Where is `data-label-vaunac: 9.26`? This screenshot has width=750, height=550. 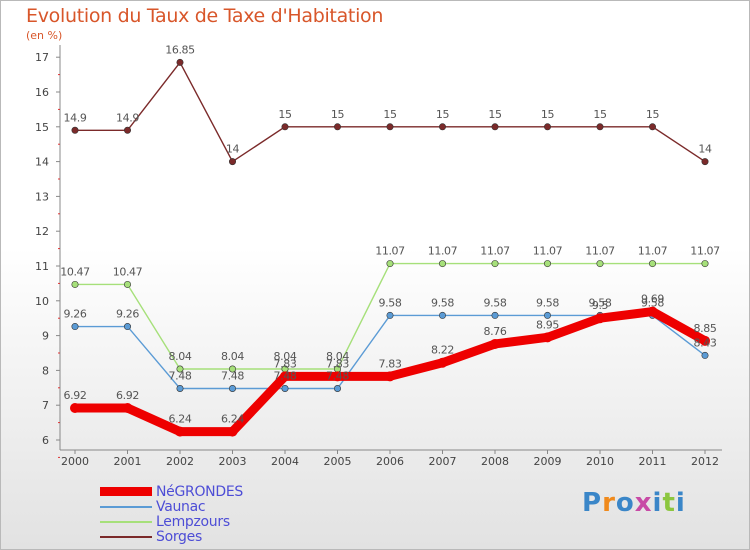
data-label-vaunac: 9.26 is located at coordinates (127, 314).